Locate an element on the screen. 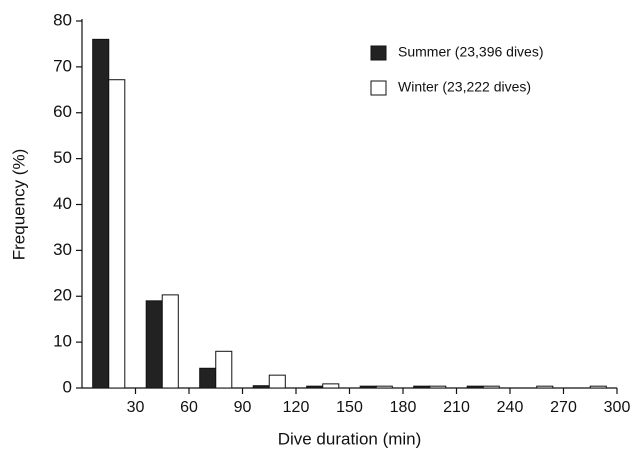 The width and height of the screenshot is (636, 452). x-tick-label: 60 is located at coordinates (189, 407).